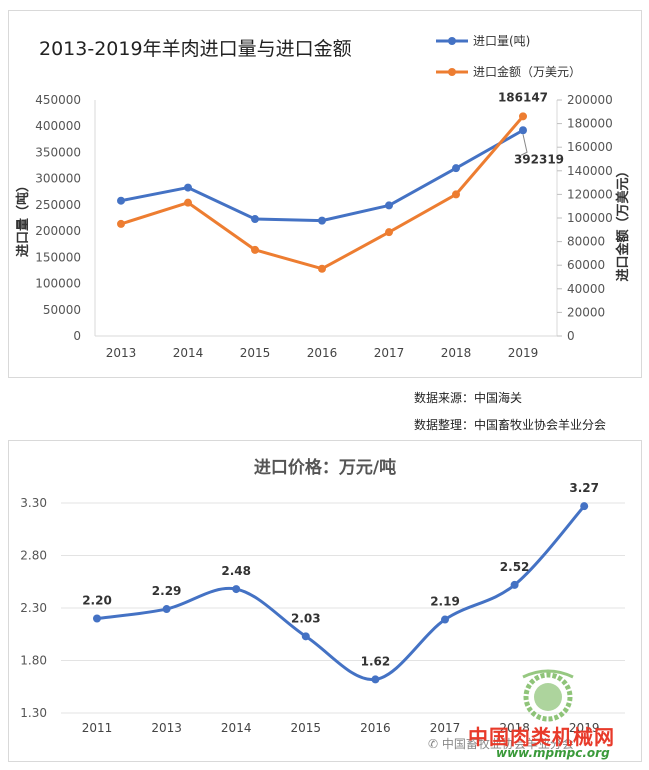 The width and height of the screenshot is (649, 770). I want to click on left-tick-label: 300000, so click(58, 179).